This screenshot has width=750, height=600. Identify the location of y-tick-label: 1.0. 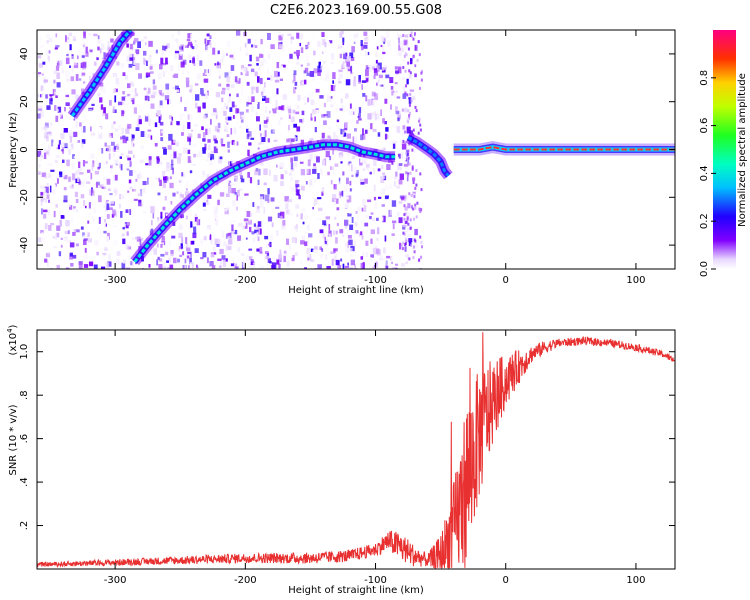
(24, 352).